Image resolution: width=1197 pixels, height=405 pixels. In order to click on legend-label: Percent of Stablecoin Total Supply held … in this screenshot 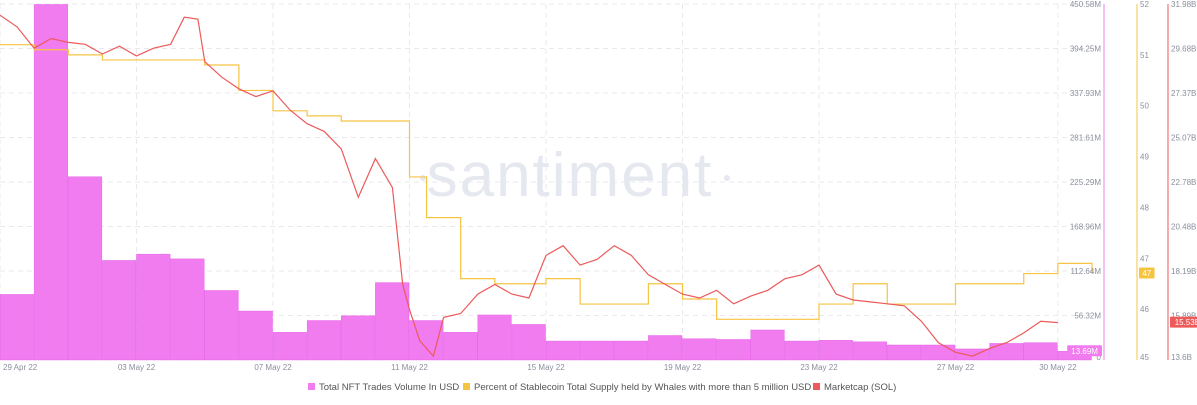, I will do `click(642, 387)`.